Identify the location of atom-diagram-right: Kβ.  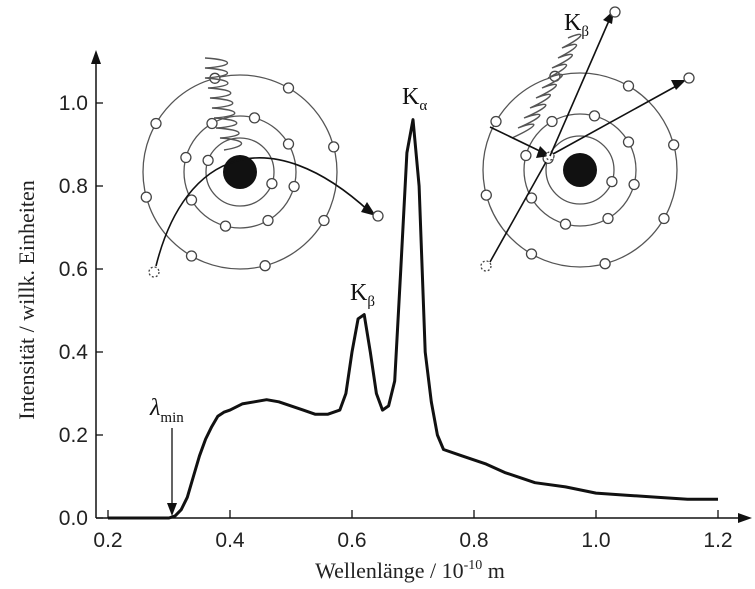
(587, 139).